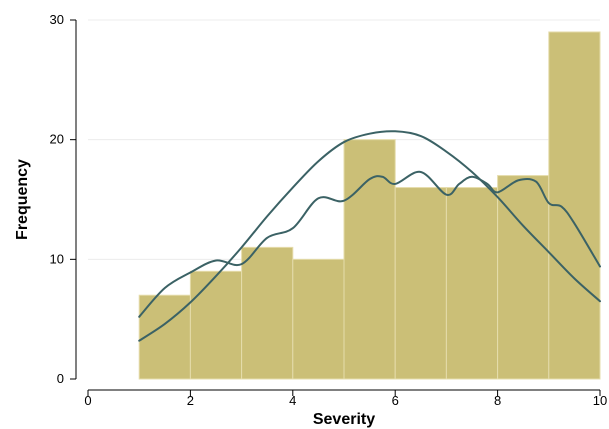  I want to click on x-tick-label: 8, so click(497, 400).